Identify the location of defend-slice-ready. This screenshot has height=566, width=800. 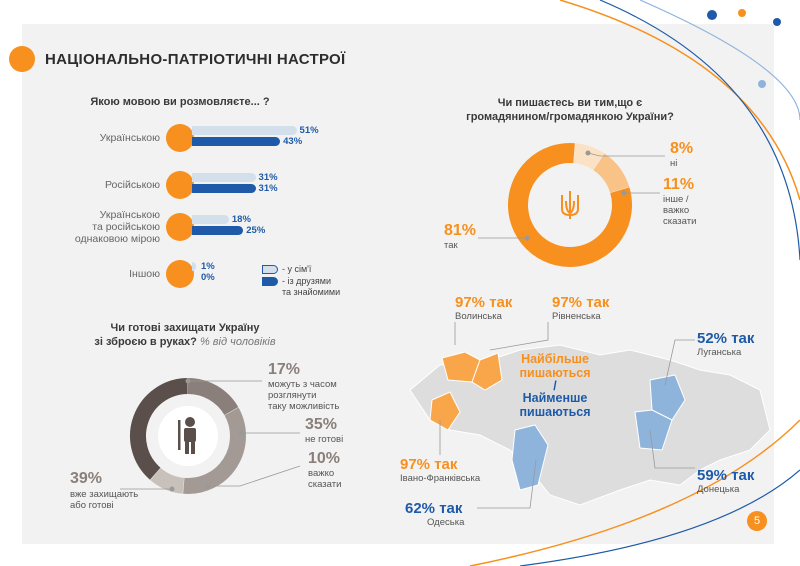
(159, 429).